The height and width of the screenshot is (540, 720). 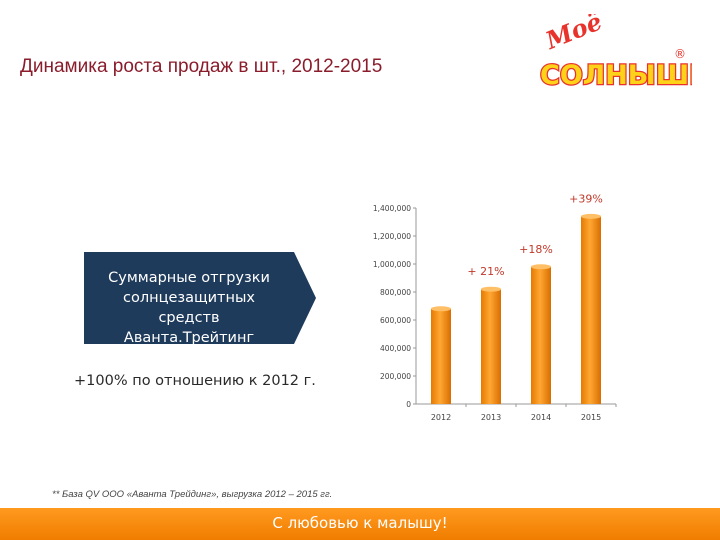 I want to click on growth-annotation: +18%, so click(x=536, y=249).